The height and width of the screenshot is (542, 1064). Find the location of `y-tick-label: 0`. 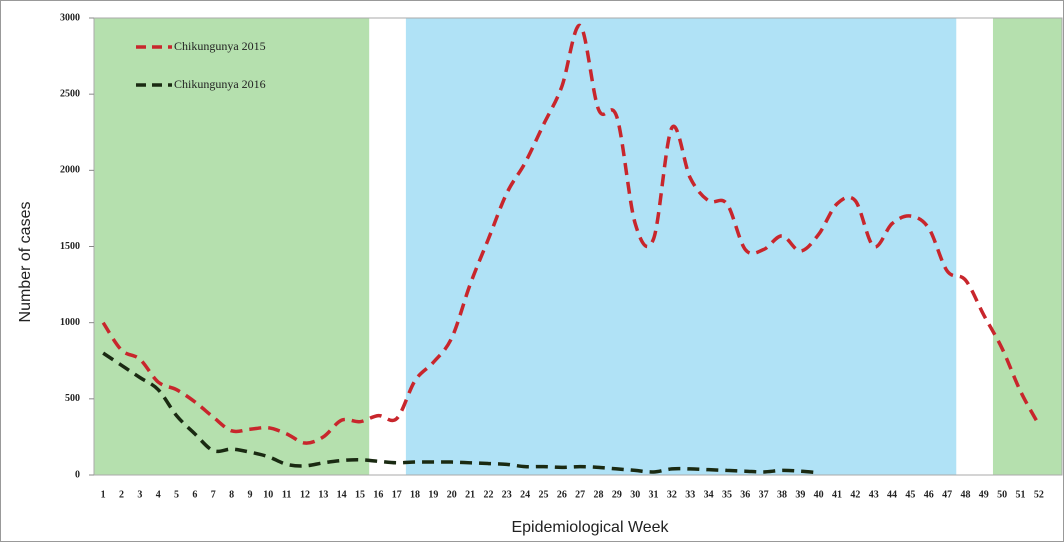

y-tick-label: 0 is located at coordinates (77, 474).